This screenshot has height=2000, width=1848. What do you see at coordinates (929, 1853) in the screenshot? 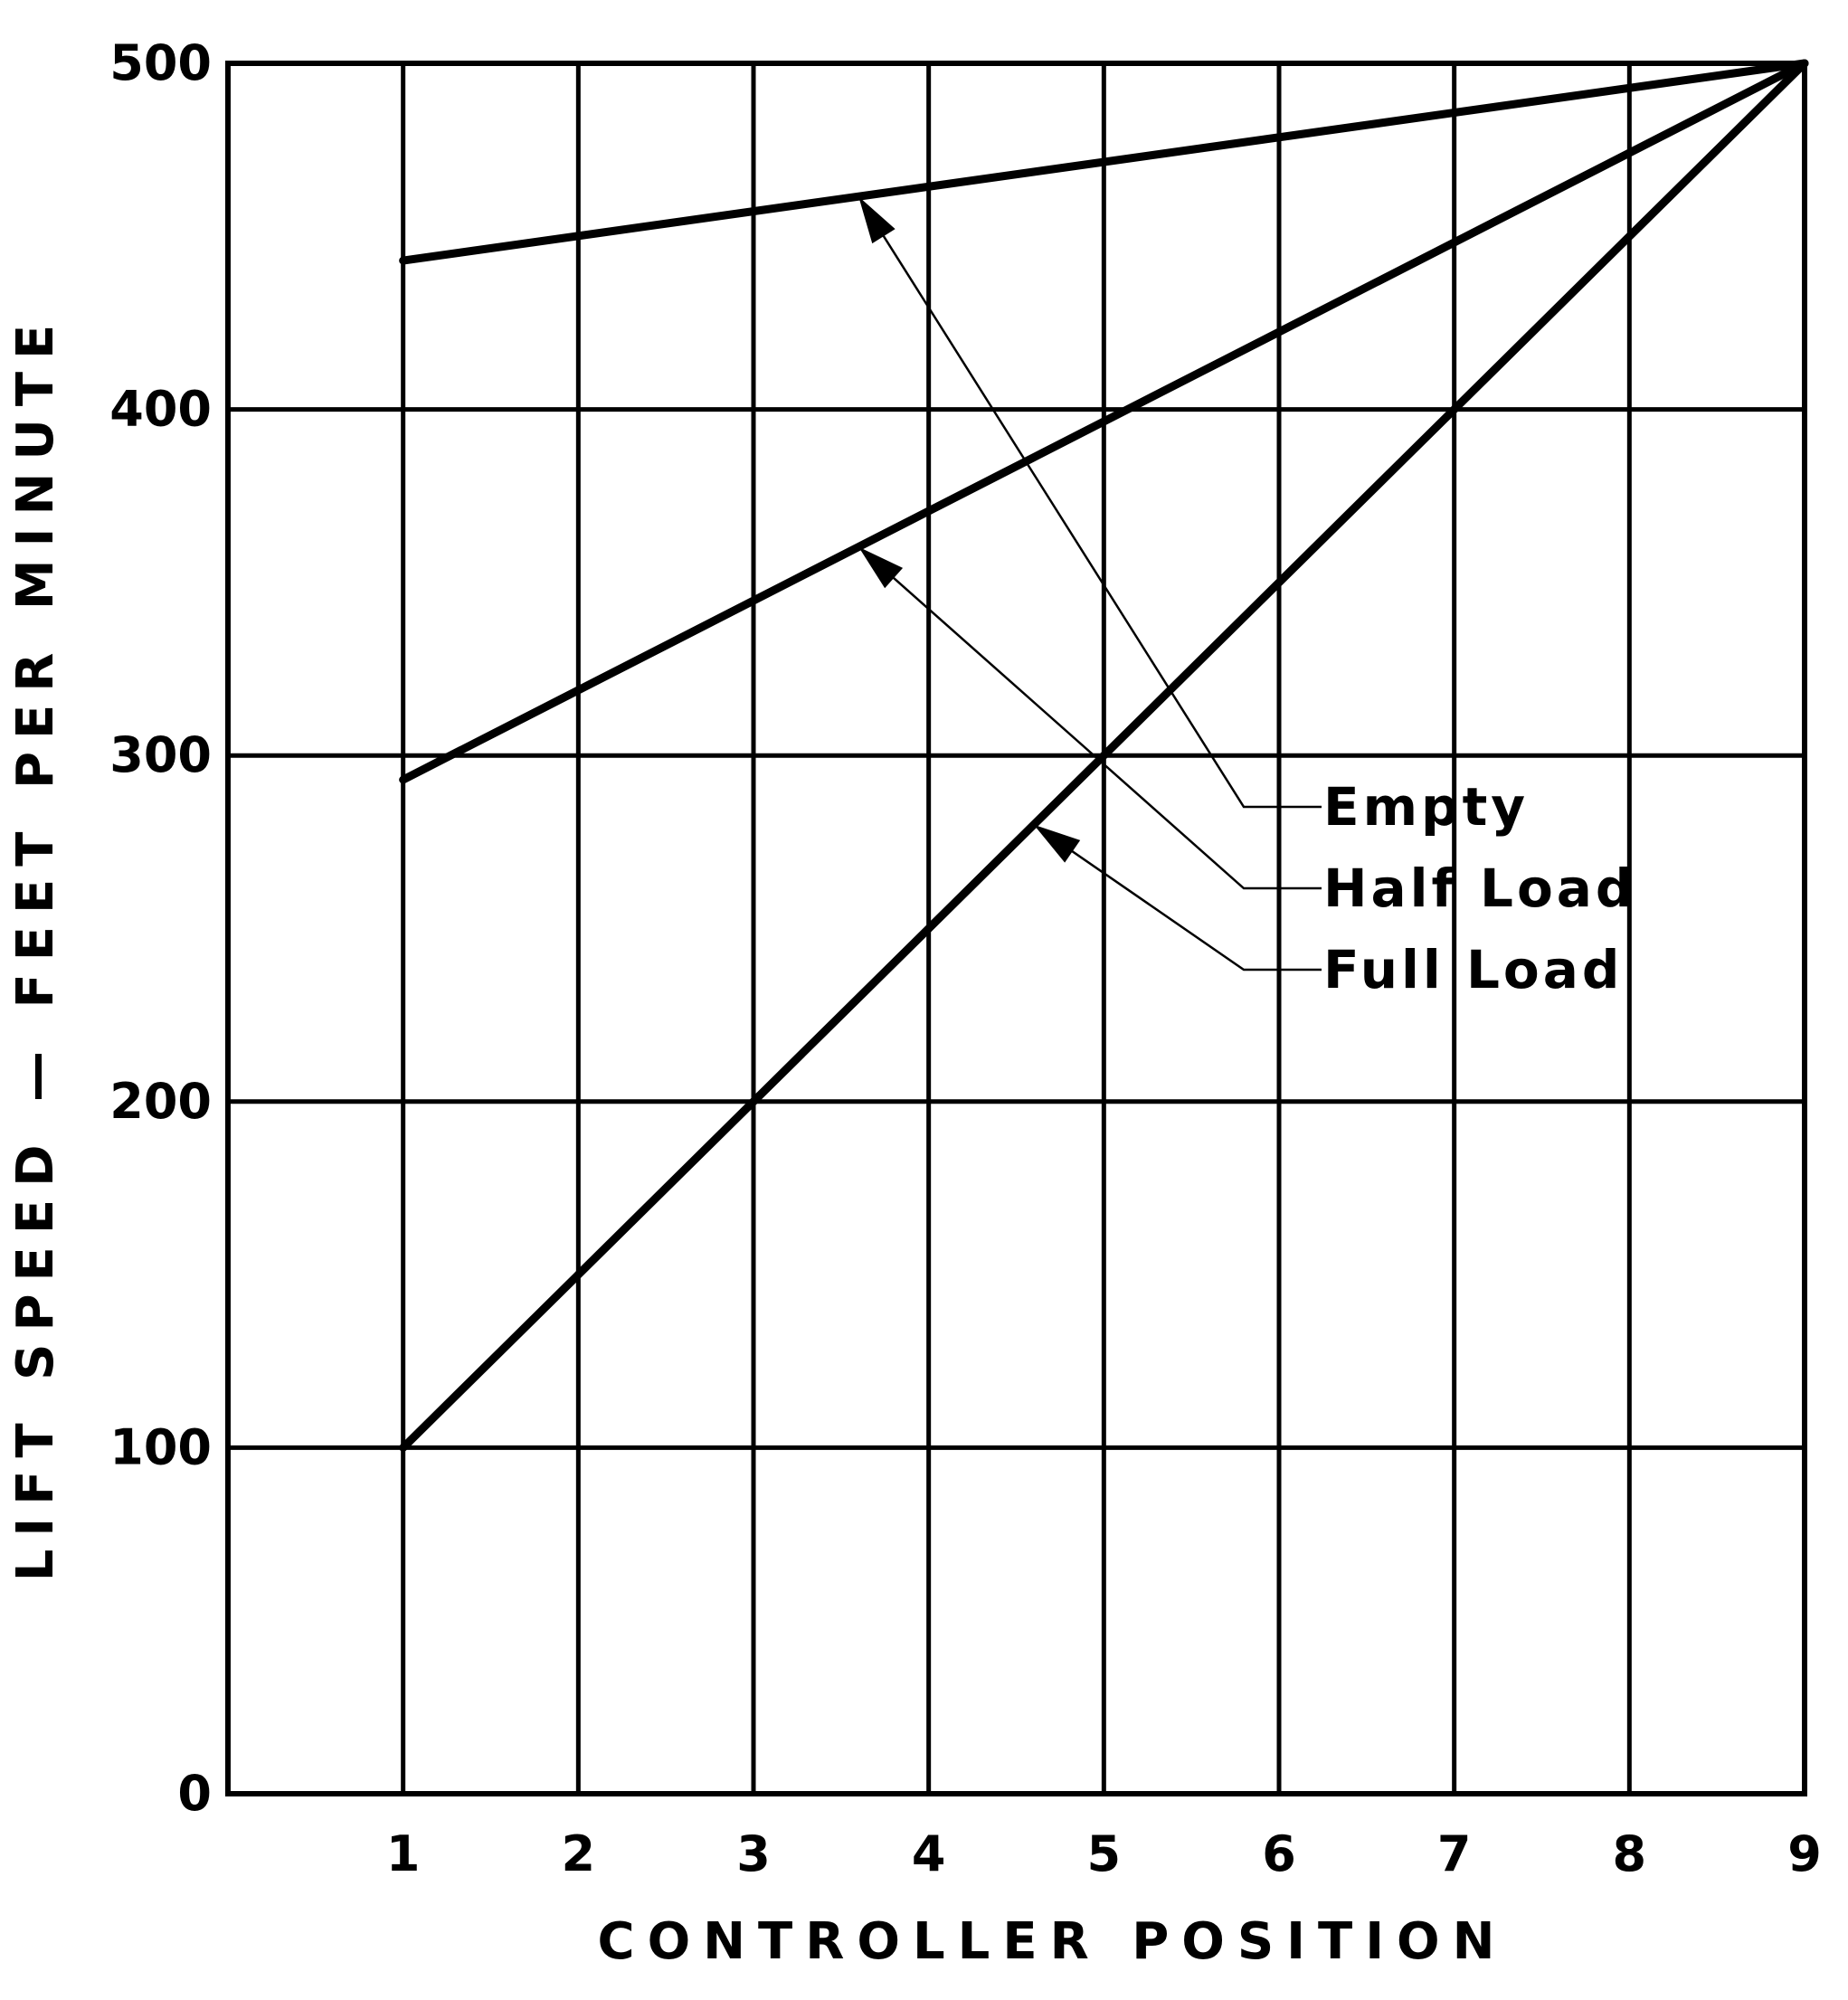
I see `x-tick-label-4: 4` at bounding box center [929, 1853].